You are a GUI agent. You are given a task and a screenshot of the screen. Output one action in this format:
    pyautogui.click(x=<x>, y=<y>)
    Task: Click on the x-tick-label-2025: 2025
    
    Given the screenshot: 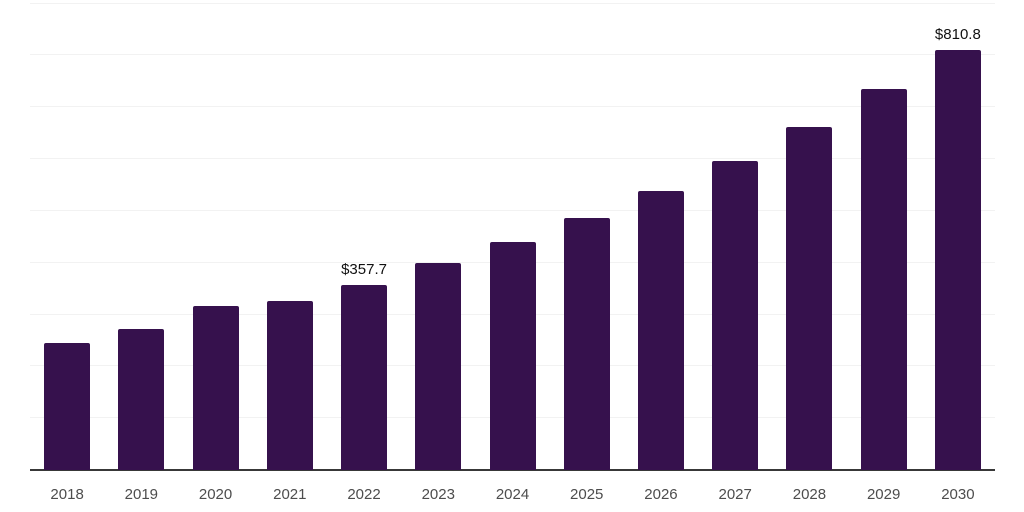 What is the action you would take?
    pyautogui.click(x=587, y=494)
    